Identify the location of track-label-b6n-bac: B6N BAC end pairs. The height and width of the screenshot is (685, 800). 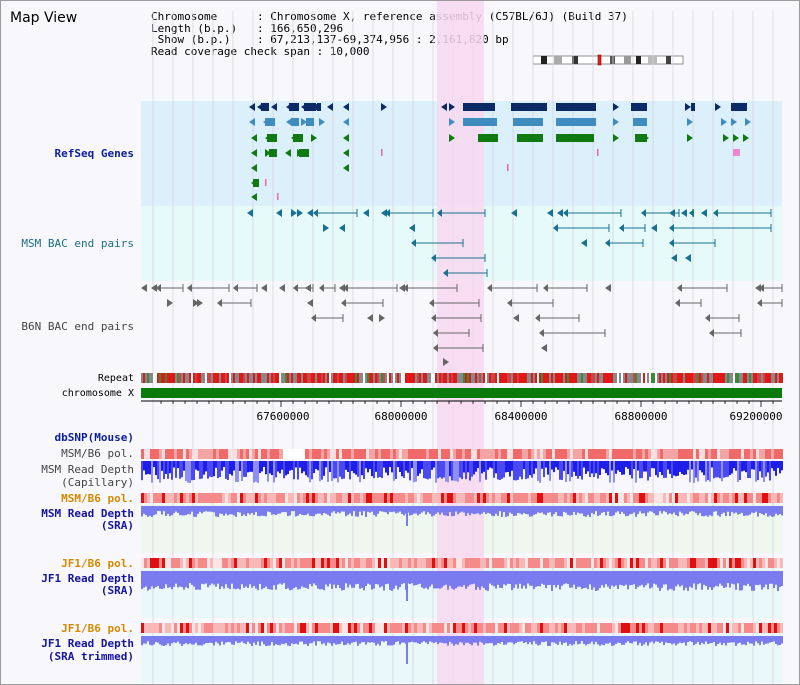
(77, 326).